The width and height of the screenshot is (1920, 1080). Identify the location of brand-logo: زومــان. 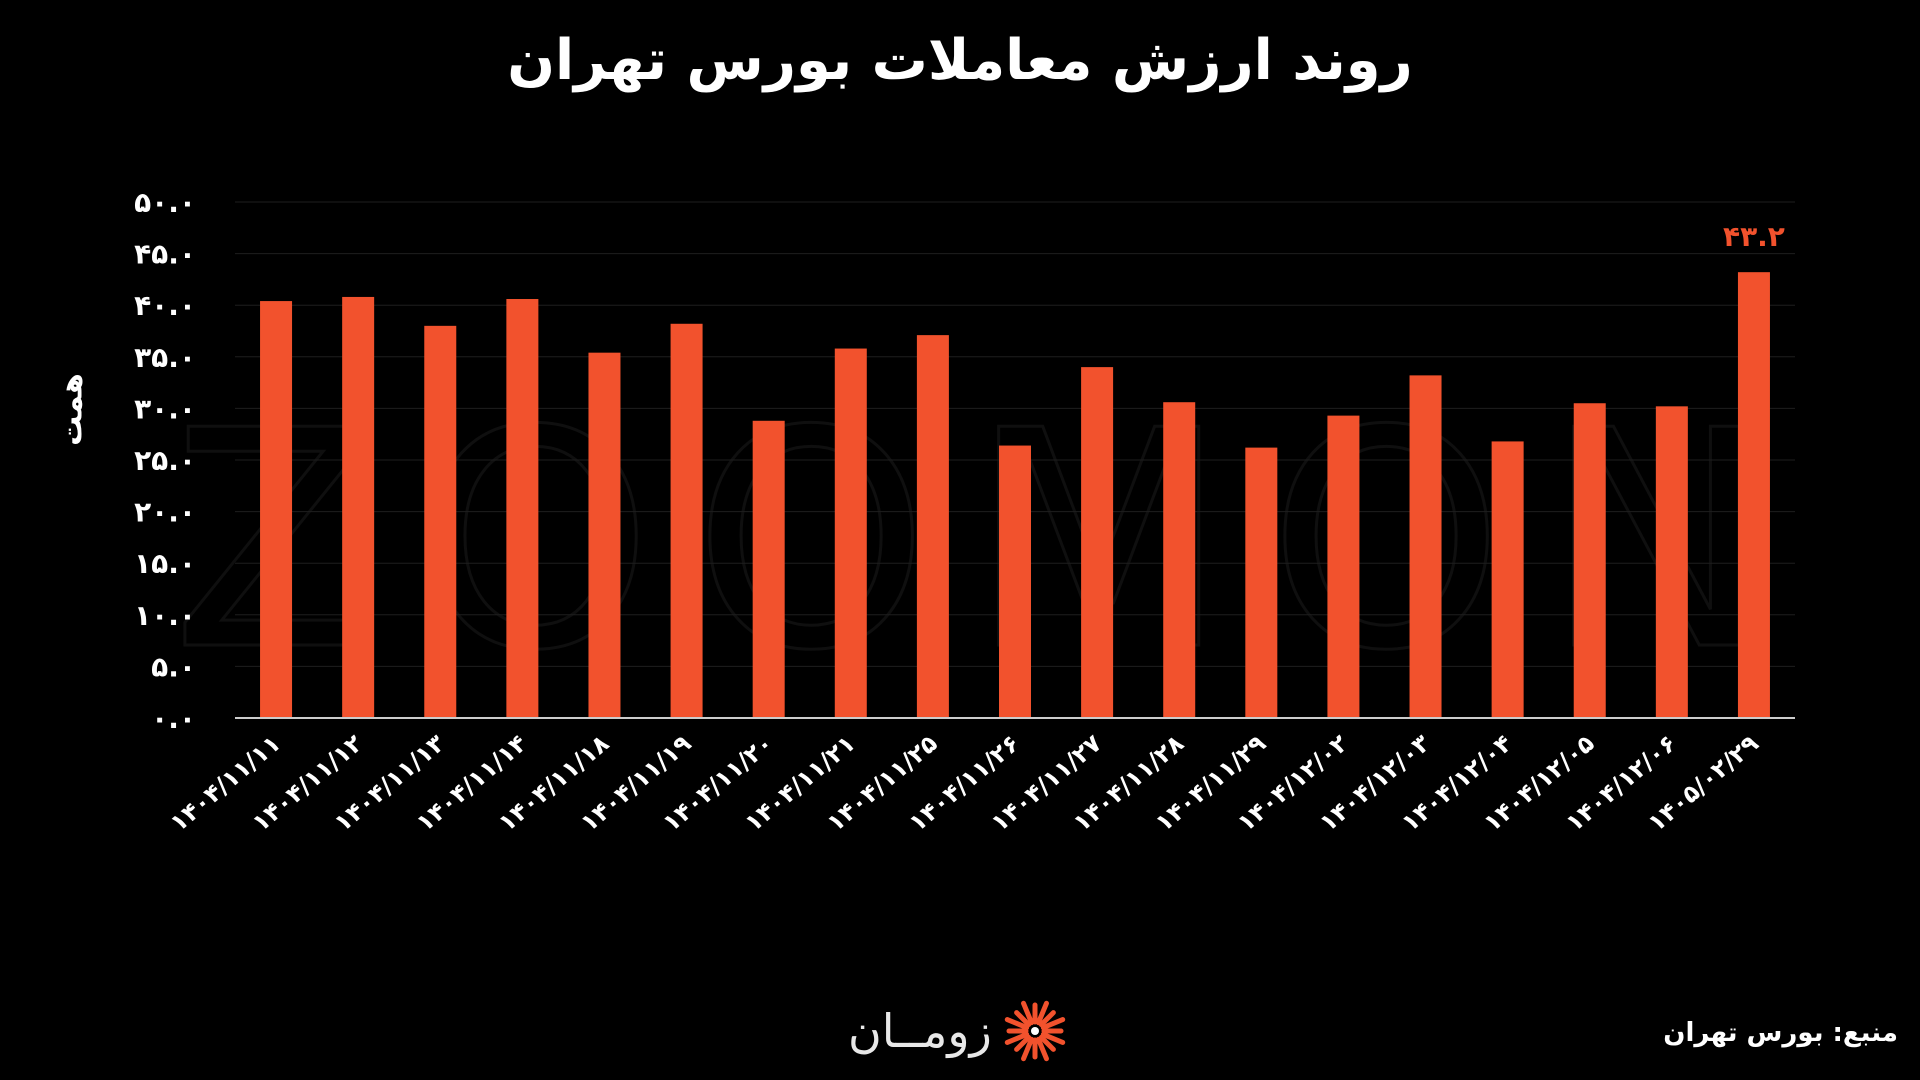
(958, 1031).